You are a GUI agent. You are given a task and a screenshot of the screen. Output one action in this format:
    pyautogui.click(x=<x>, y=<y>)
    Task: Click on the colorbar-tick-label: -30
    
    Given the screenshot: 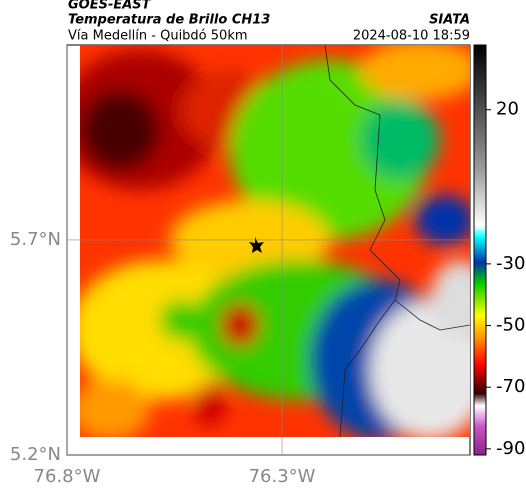 What is the action you would take?
    pyautogui.click(x=510, y=263)
    